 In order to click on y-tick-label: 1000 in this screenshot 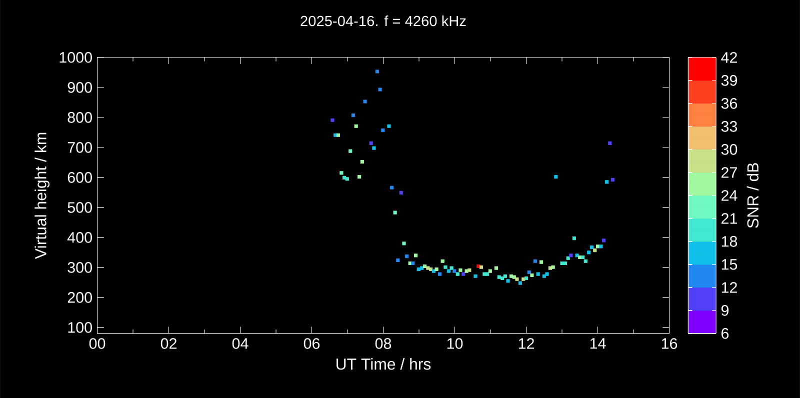, I will do `click(76, 57)`.